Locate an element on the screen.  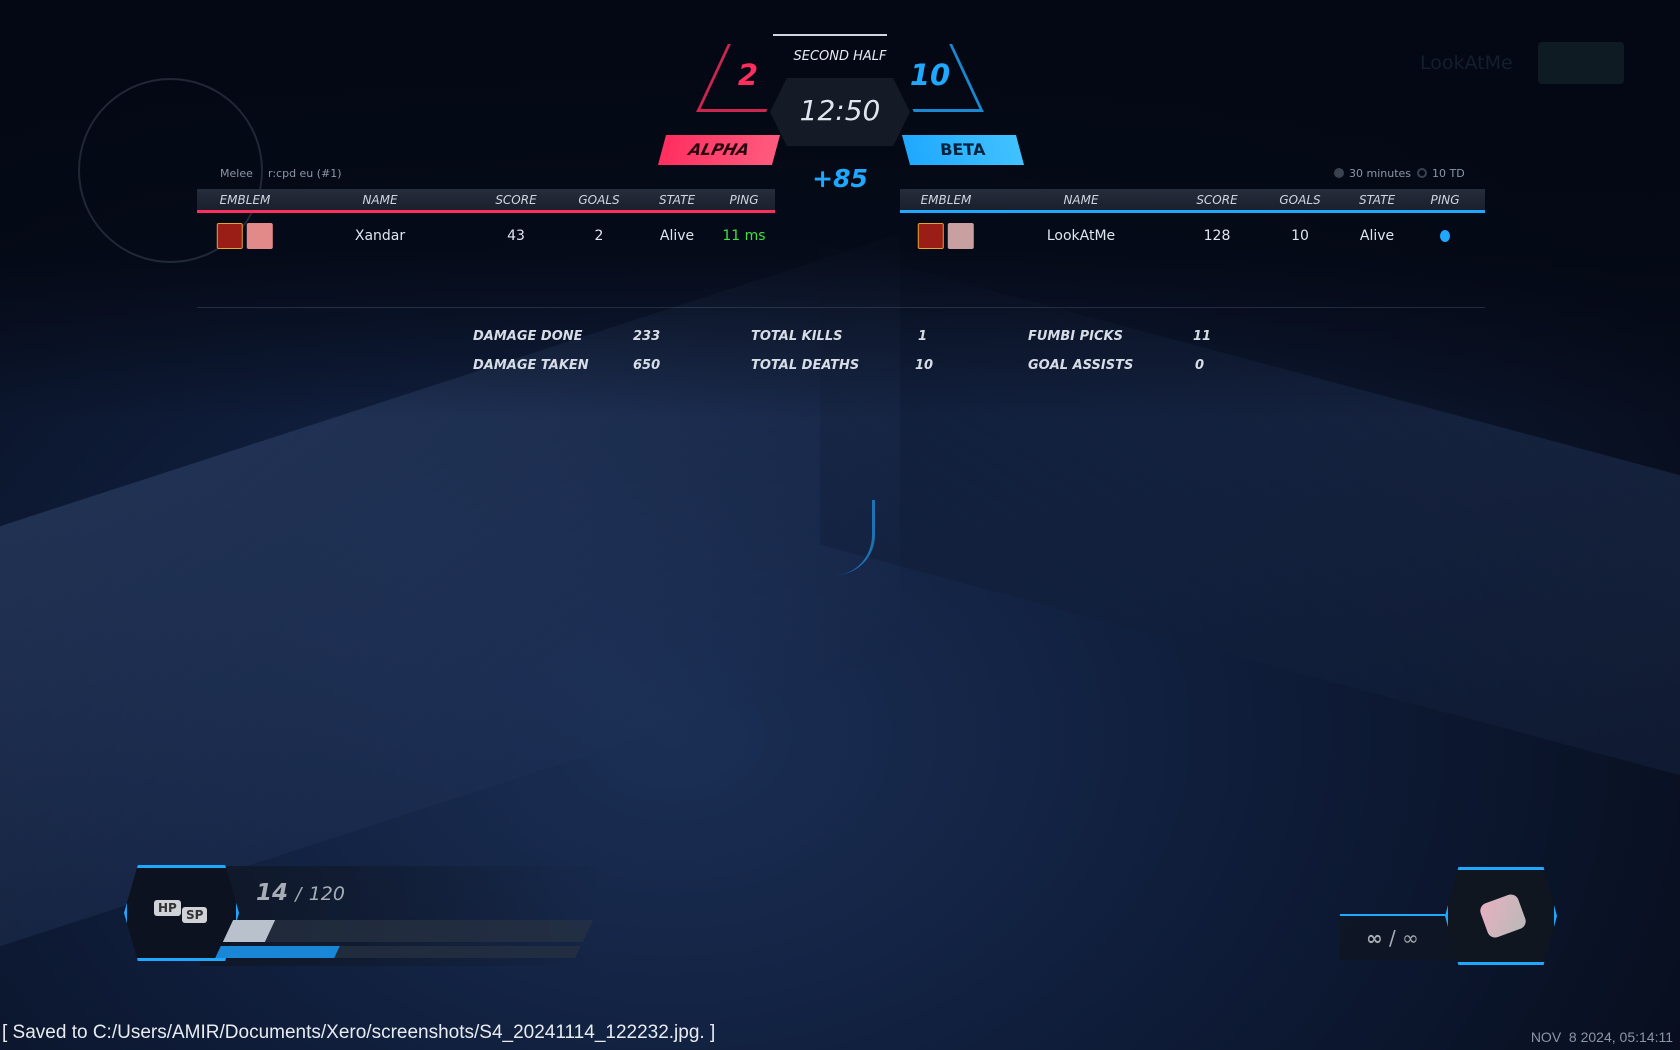
hp-readout: 14 / 120 is located at coordinates (300, 893).